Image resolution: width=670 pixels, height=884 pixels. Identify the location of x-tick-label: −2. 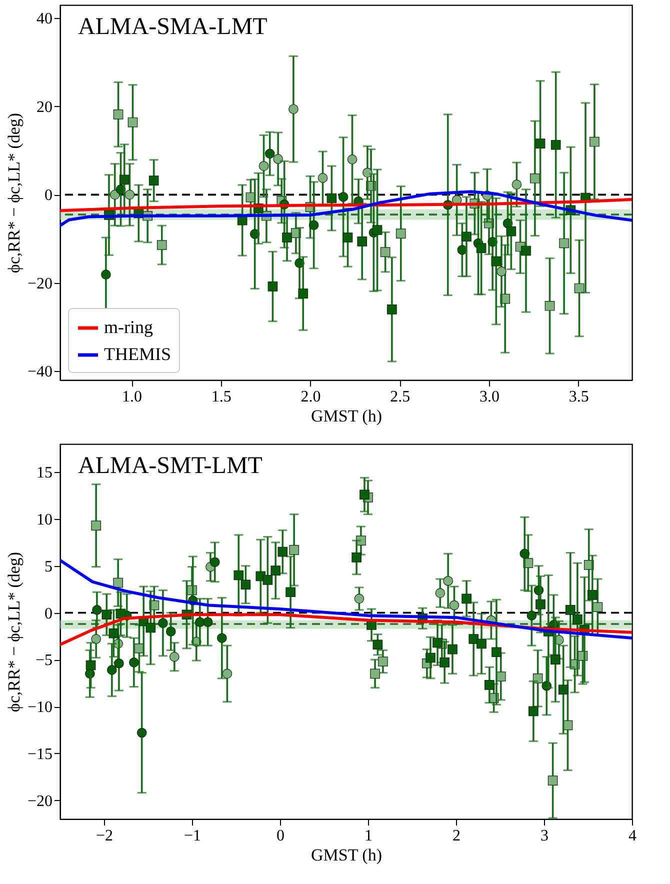
(105, 836).